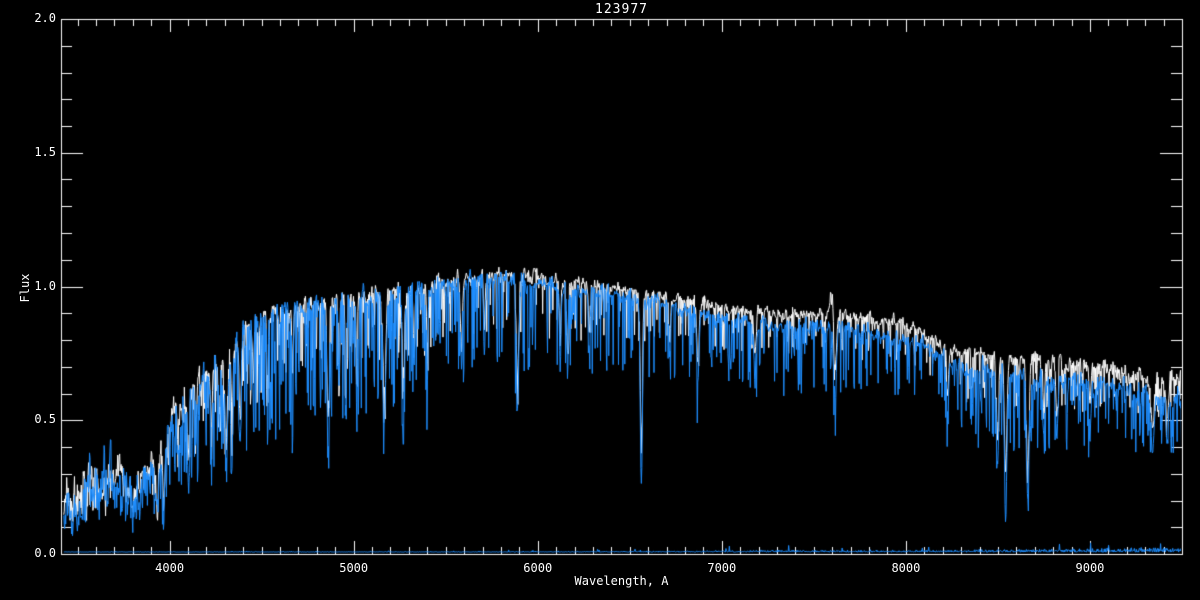 The width and height of the screenshot is (1200, 600). Describe the element at coordinates (354, 568) in the screenshot. I see `x-tick-label: 5000` at that location.